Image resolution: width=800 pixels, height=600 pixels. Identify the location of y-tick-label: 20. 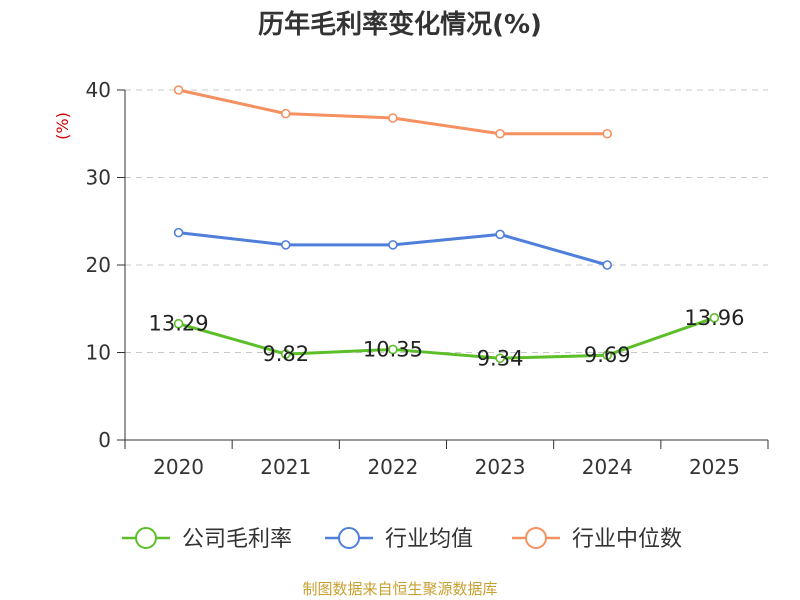
(98, 265).